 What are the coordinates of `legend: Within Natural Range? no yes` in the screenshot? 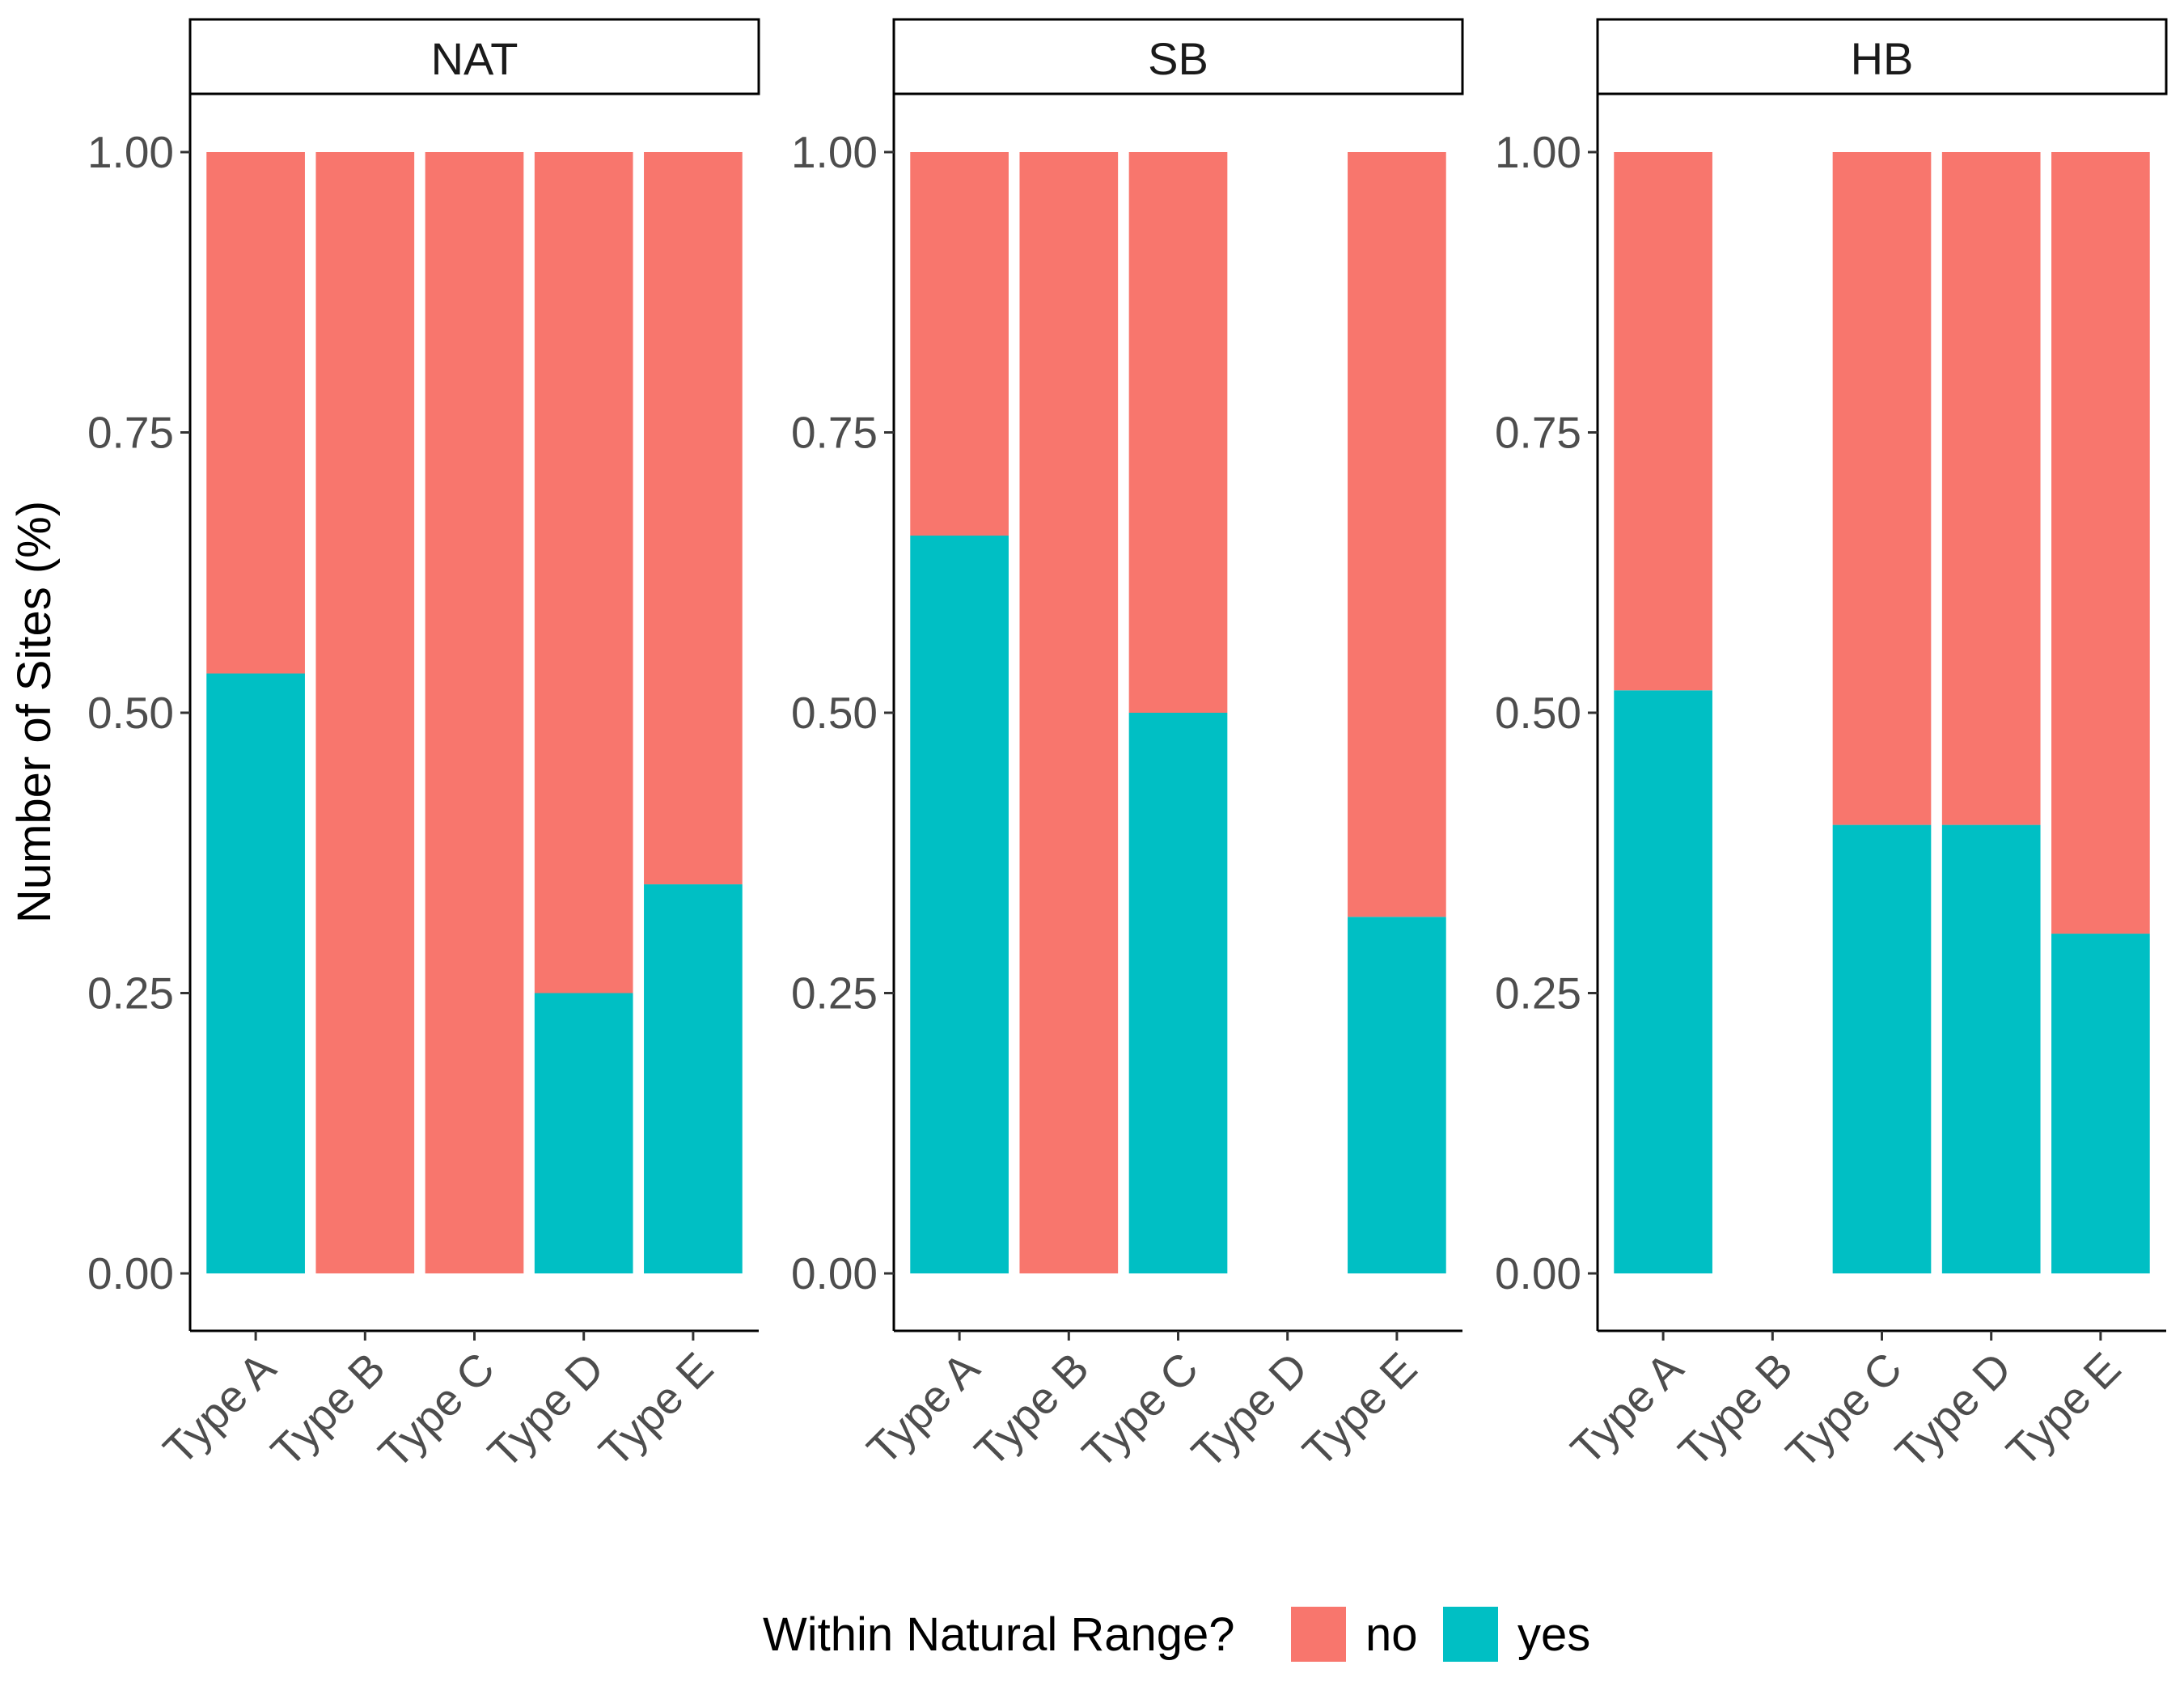 It's located at (1176, 1634).